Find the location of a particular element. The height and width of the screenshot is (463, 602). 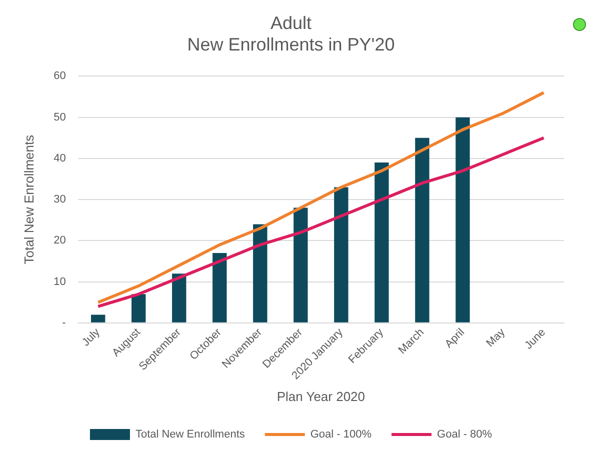

legend-label: Goal - 100% is located at coordinates (341, 434).